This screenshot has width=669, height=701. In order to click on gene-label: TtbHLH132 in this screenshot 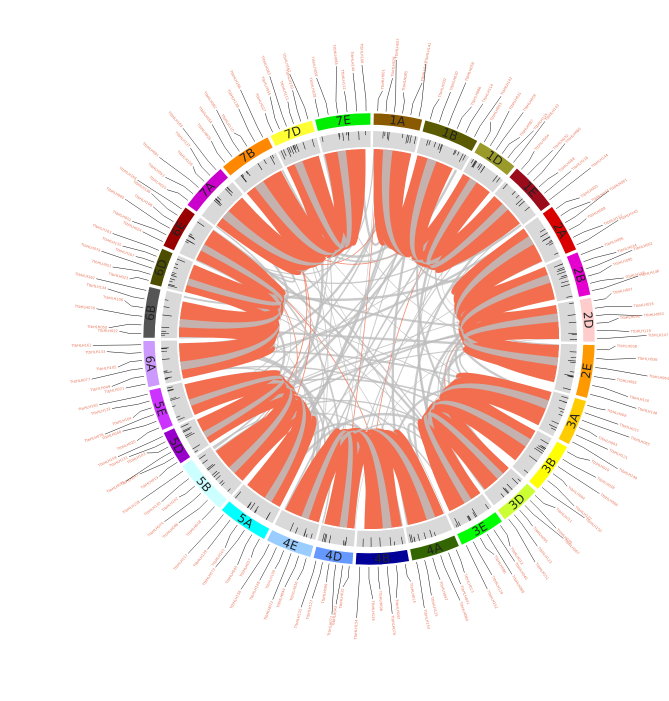, I will do `click(100, 411)`.